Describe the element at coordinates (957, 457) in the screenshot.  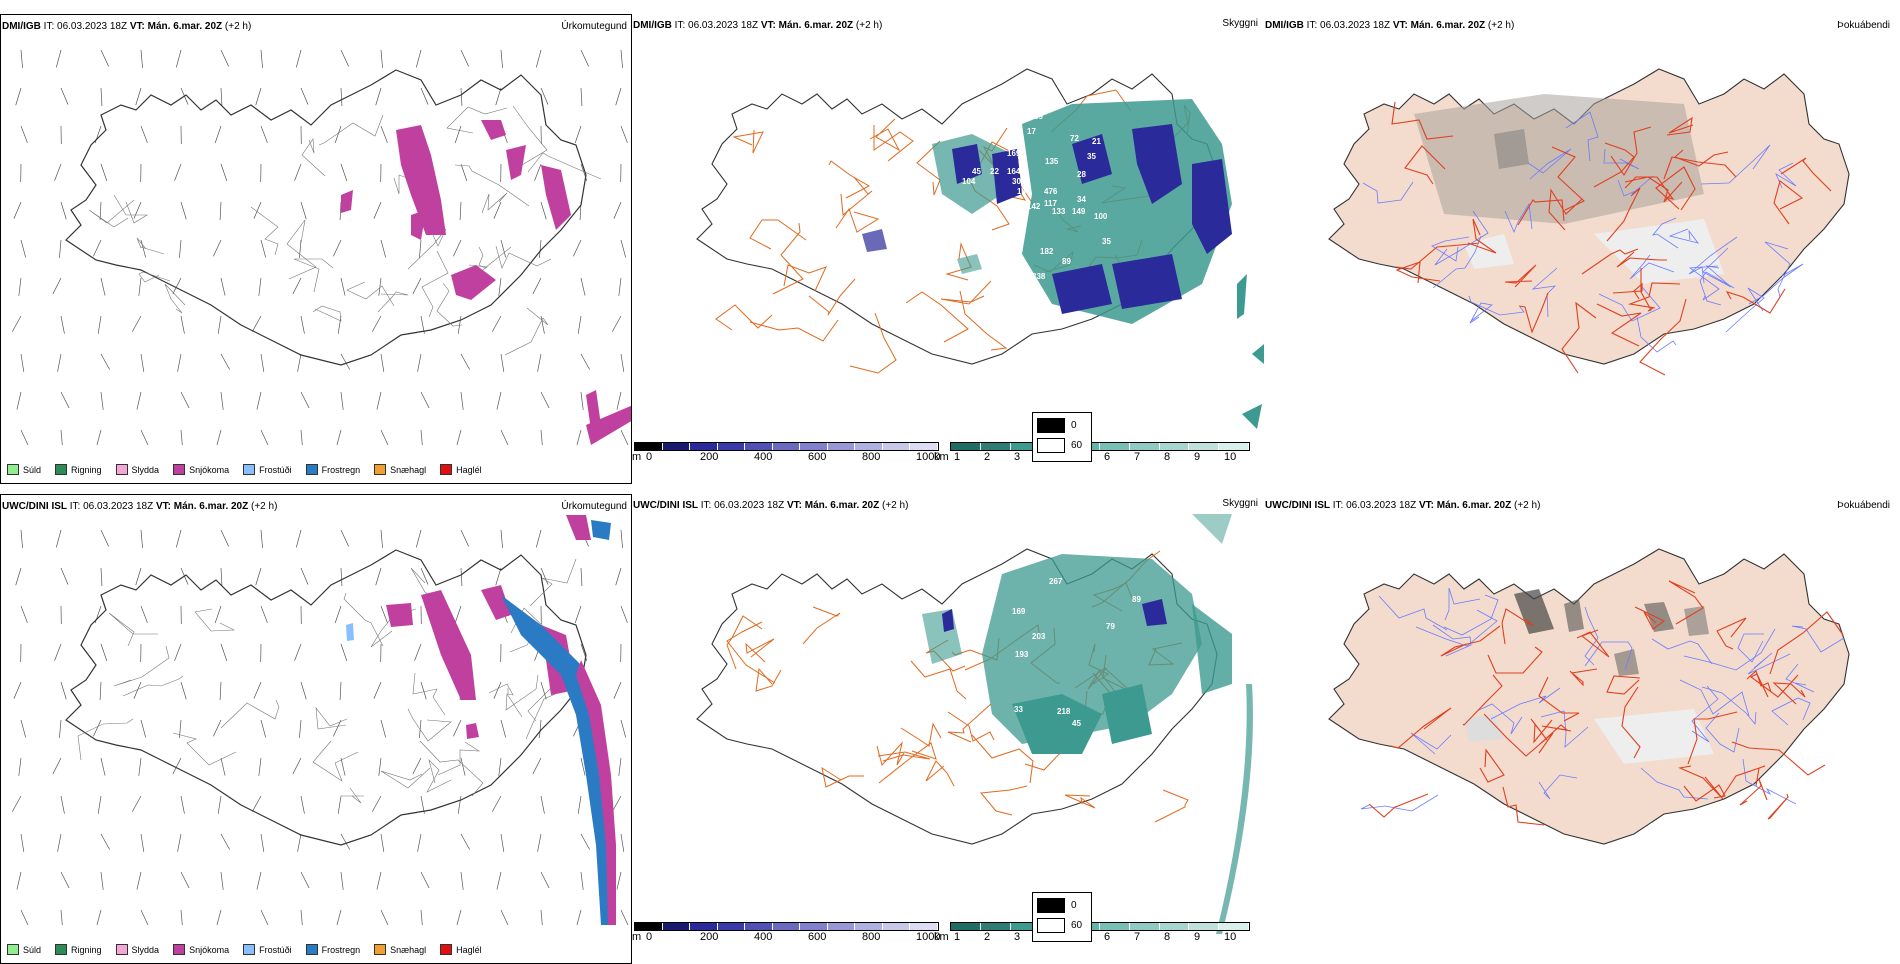
I see `scale-tick: 1` at that location.